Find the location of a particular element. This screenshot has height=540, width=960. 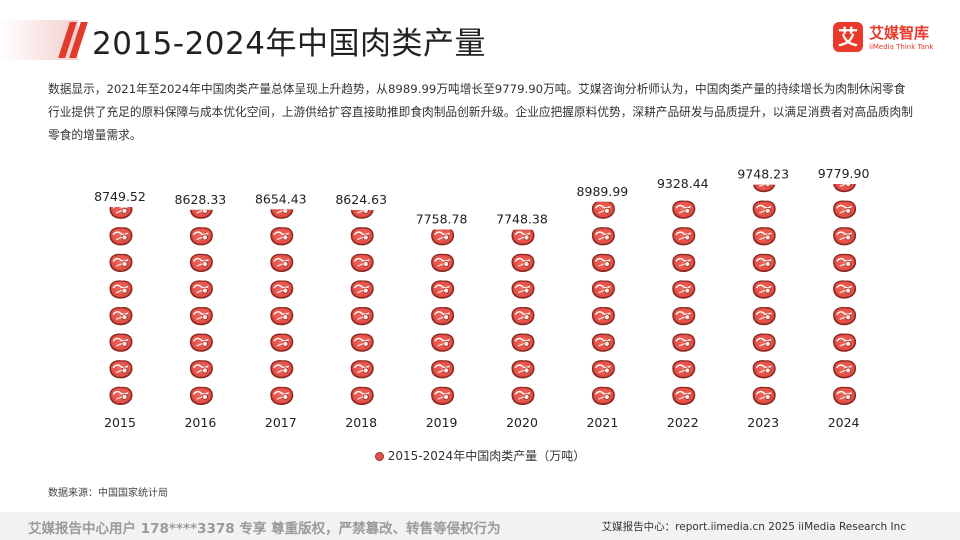

logo-icon: 艾 is located at coordinates (848, 37).